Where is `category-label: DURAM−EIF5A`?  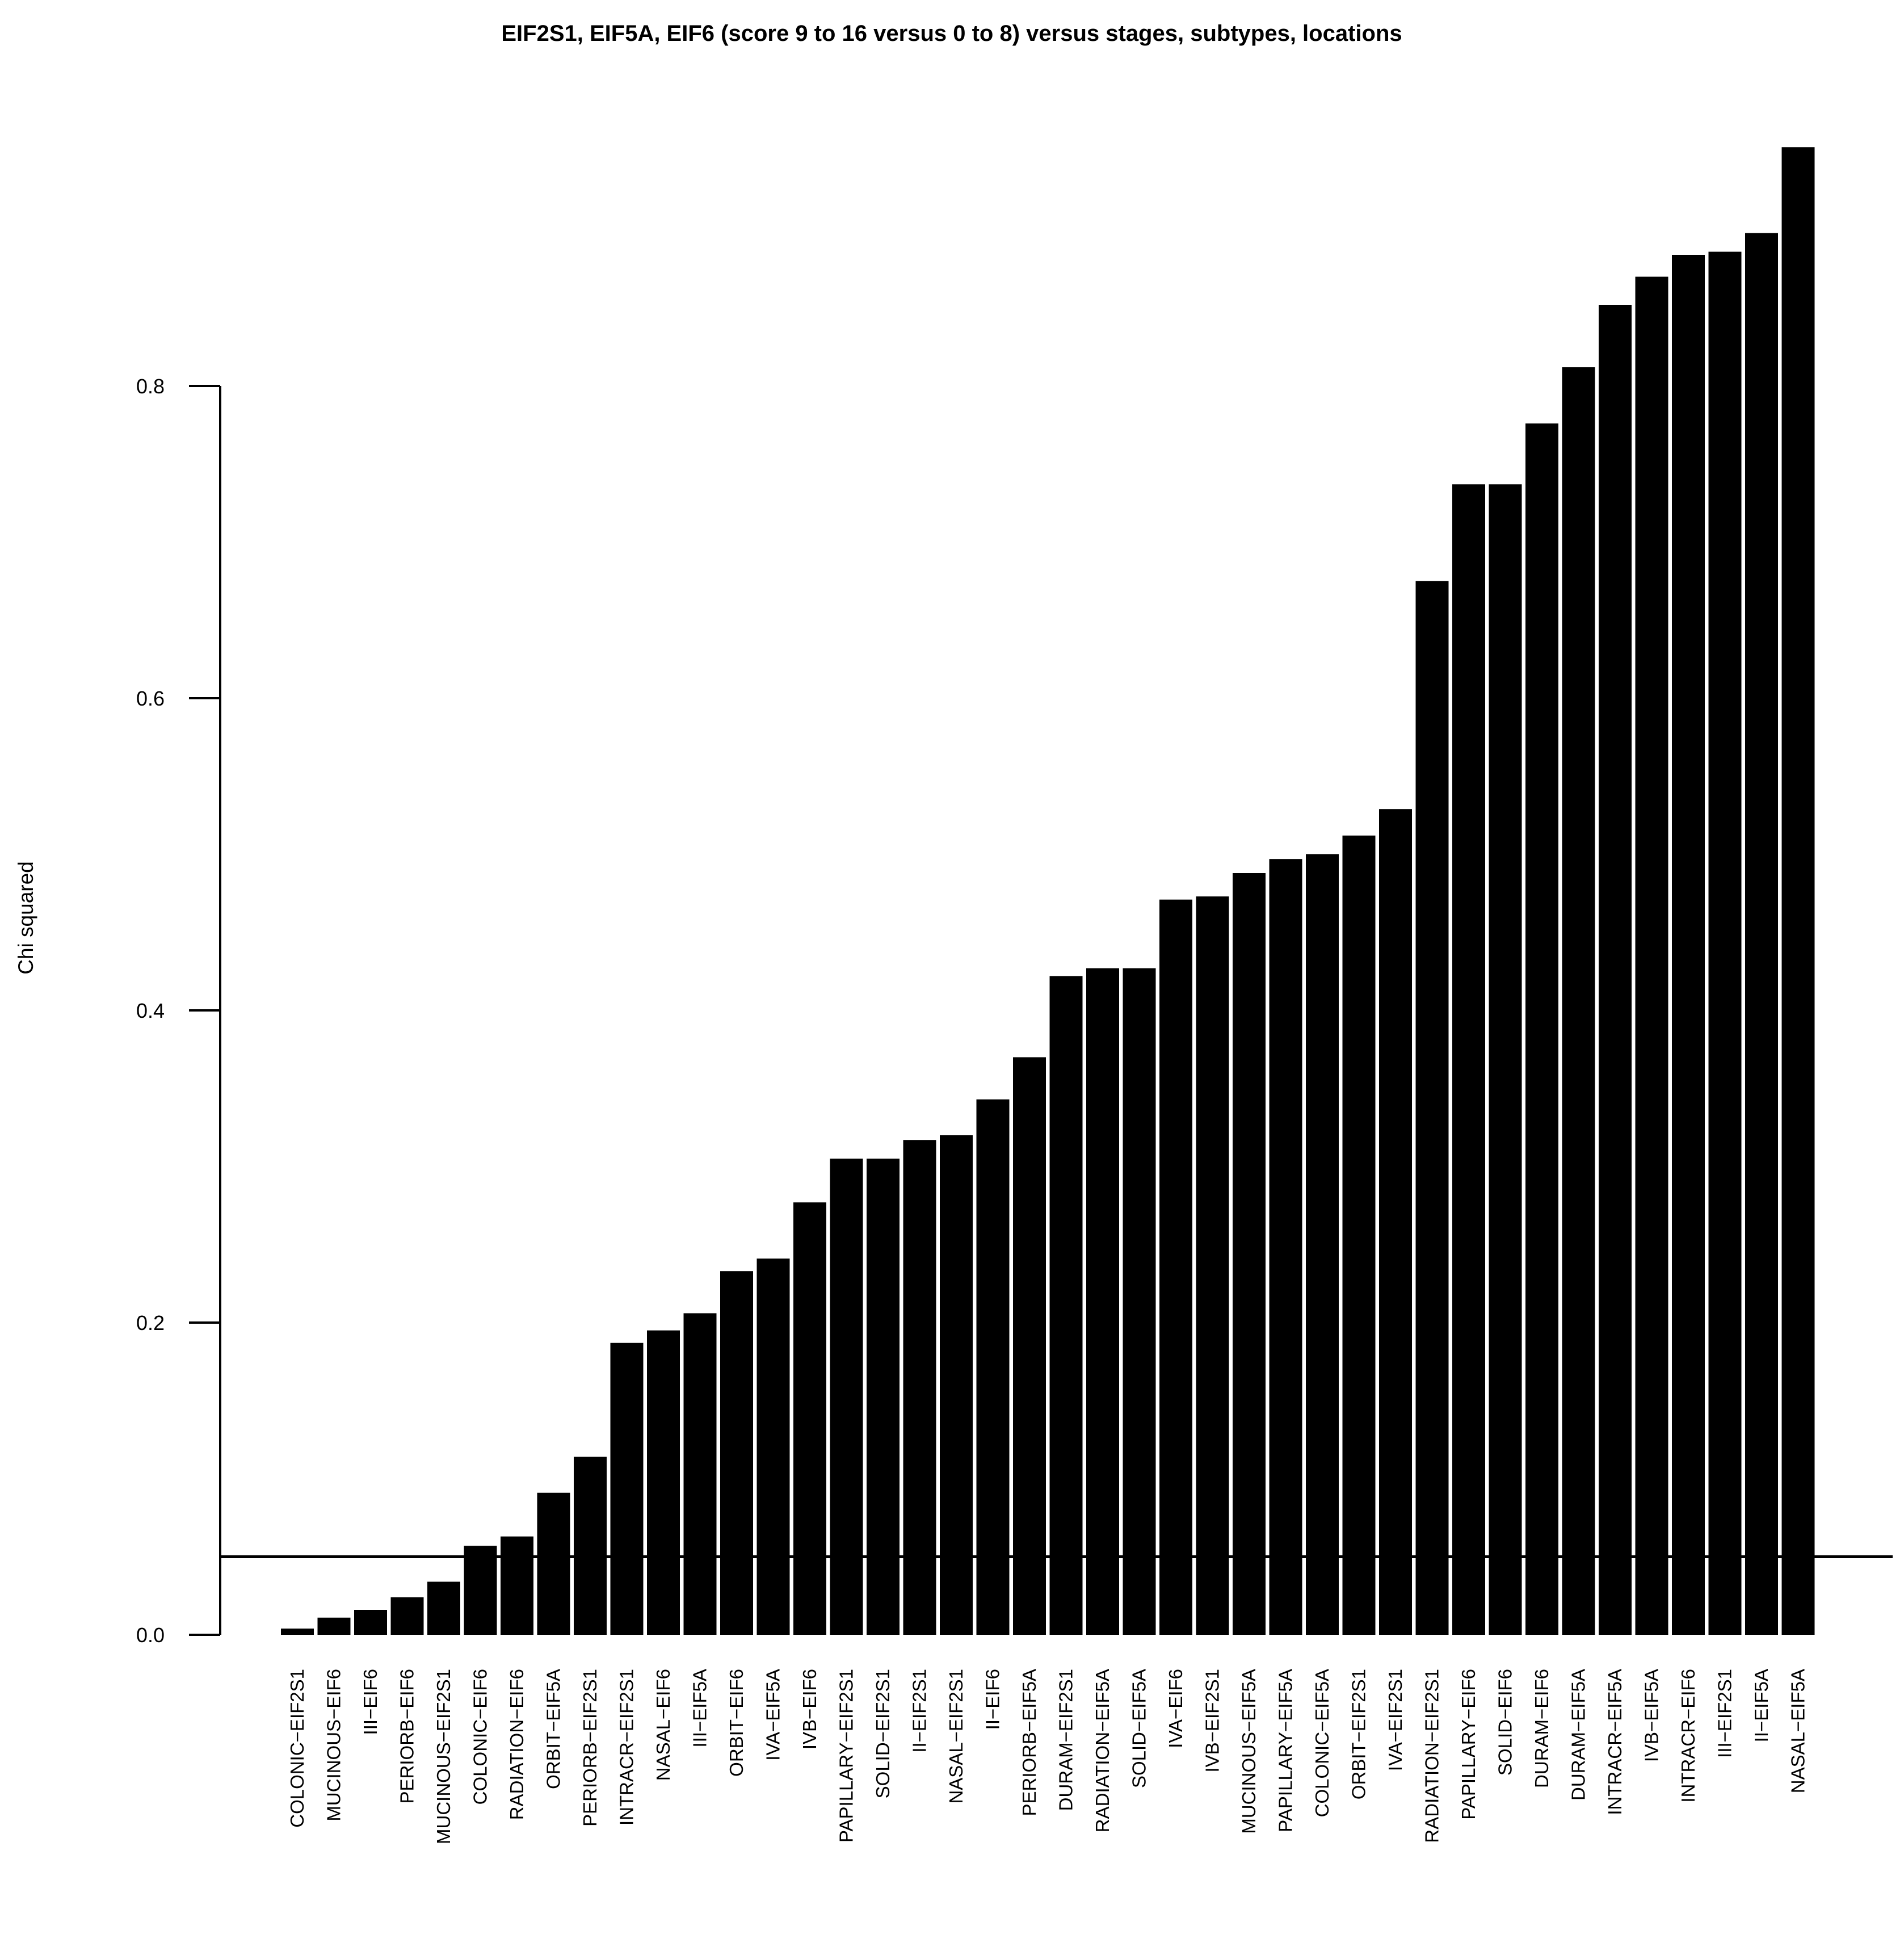
category-label: DURAM−EIF5A is located at coordinates (1578, 1735).